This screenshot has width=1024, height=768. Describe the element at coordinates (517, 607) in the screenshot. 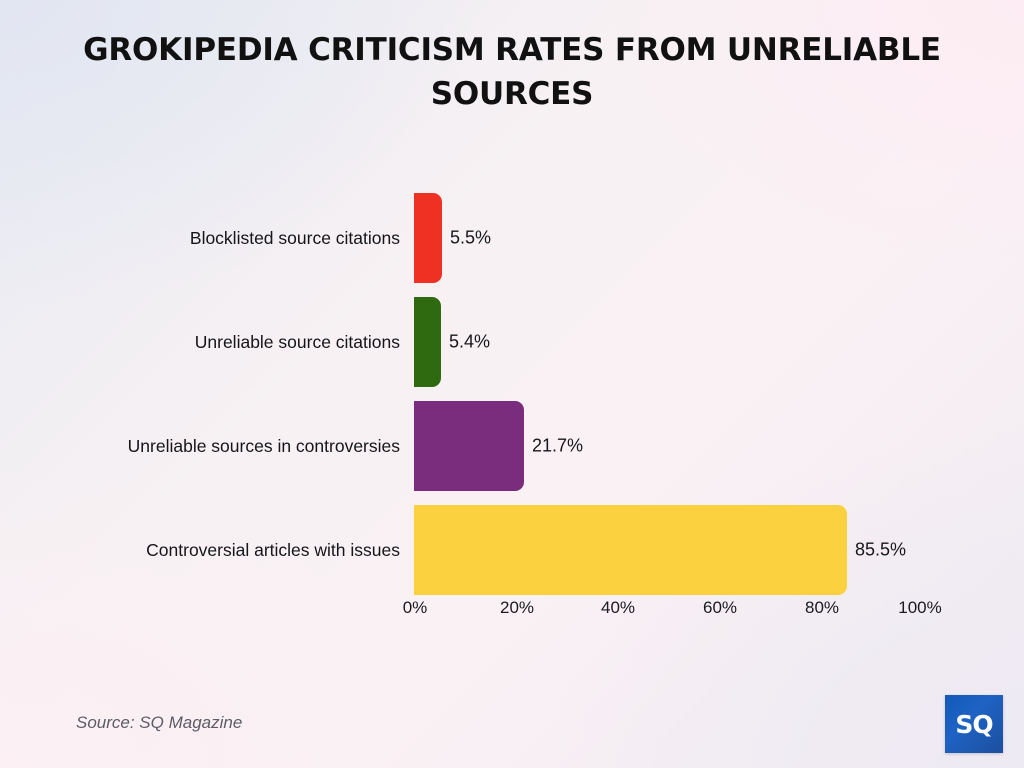

I see `x-axis-tick: 20%` at that location.